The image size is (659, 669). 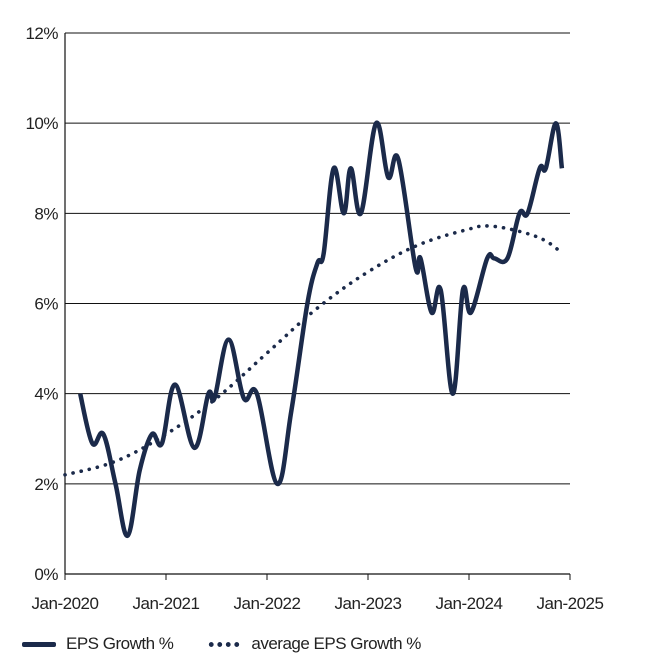 What do you see at coordinates (224, 644) in the screenshot?
I see `legend-swatch-dotted` at bounding box center [224, 644].